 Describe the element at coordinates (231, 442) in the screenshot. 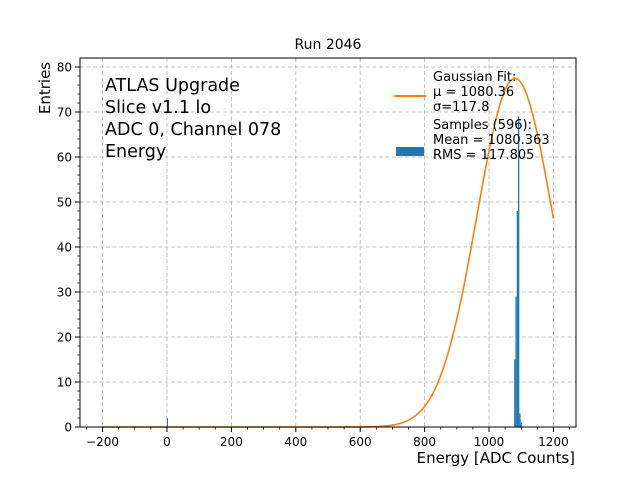

I see `x-tick-label: 200` at that location.